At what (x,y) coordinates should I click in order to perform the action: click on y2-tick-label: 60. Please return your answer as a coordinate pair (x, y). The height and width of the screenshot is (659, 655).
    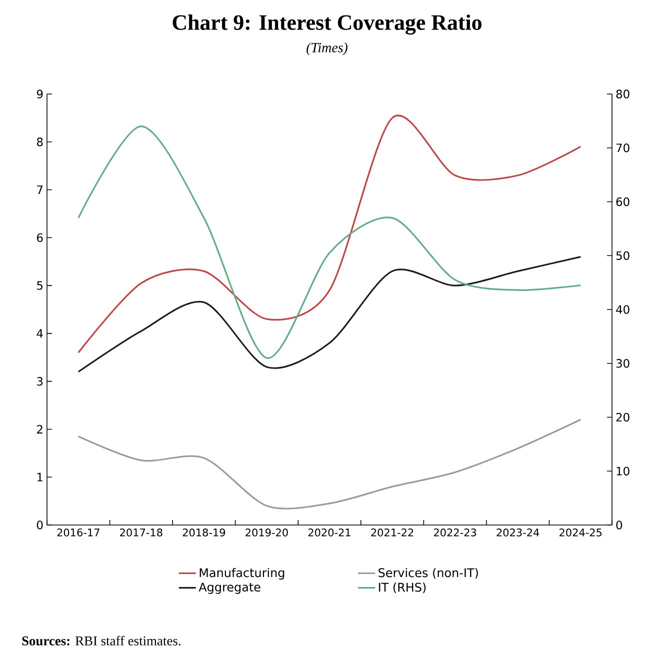
    Looking at the image, I should click on (623, 201).